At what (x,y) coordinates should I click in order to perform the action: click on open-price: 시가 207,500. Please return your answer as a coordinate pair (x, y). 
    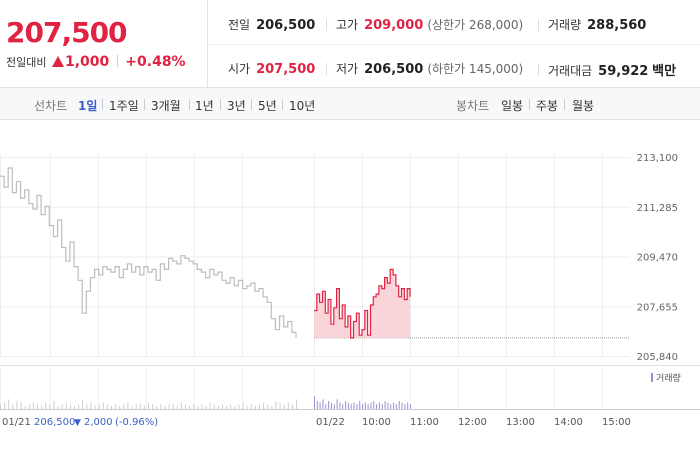
    Looking at the image, I should click on (271, 68).